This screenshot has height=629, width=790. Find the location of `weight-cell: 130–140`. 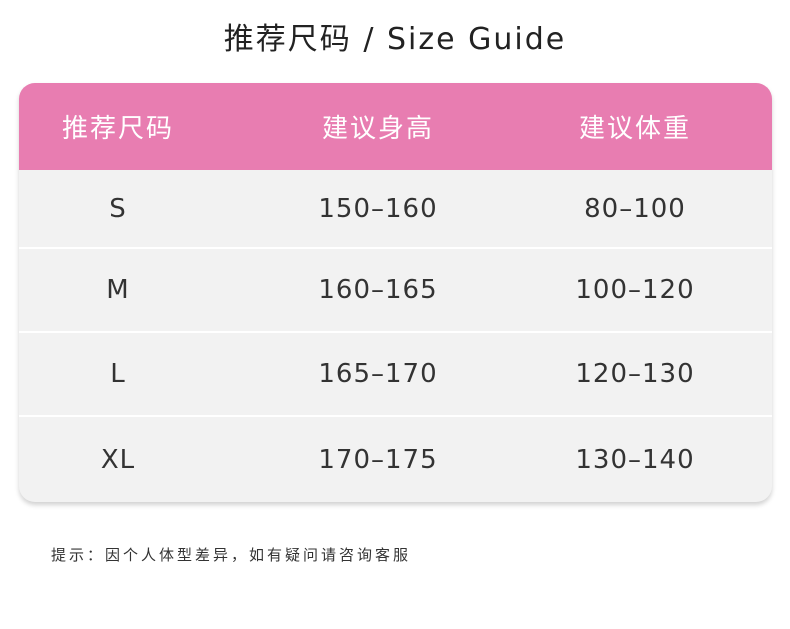

weight-cell: 130–140 is located at coordinates (635, 459).